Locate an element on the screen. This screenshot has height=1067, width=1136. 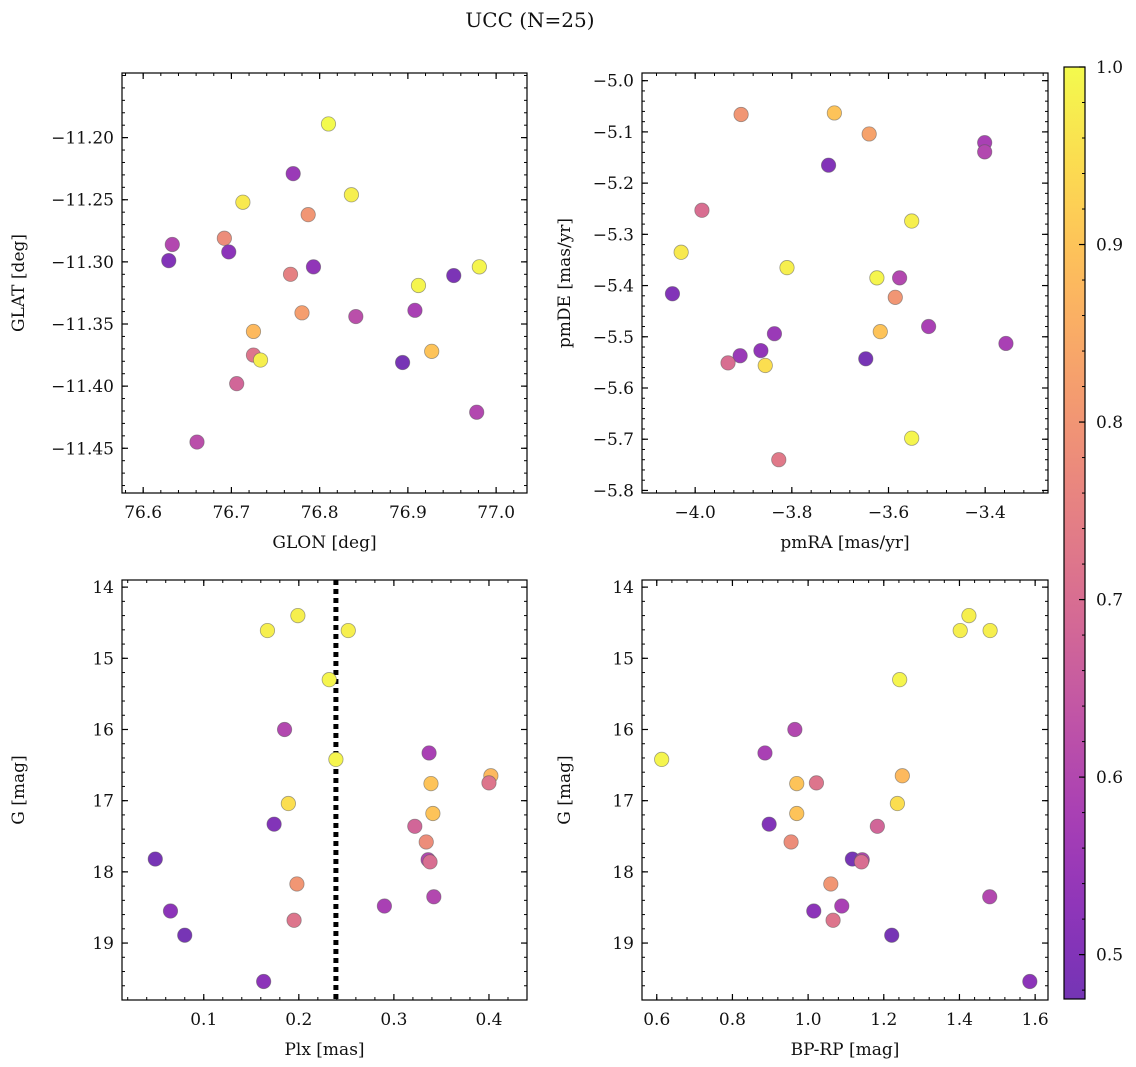
colorbar-tick-label: 1.0 is located at coordinates (1109, 68).